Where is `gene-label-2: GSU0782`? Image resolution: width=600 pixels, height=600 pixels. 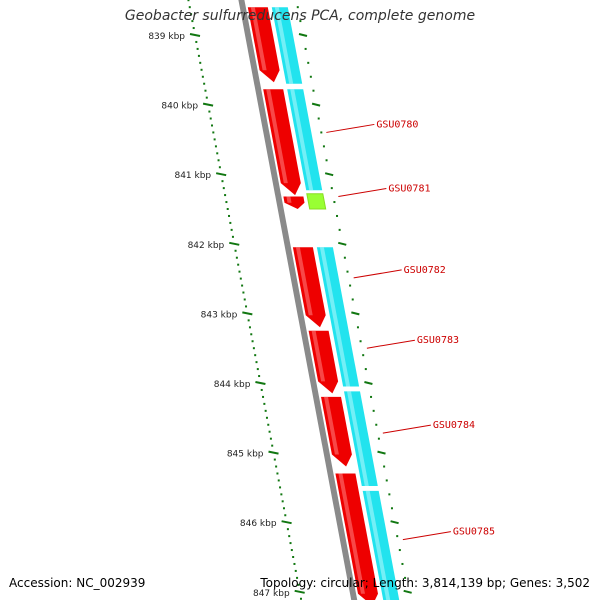
gene-label-2: GSU0782 is located at coordinates (425, 270).